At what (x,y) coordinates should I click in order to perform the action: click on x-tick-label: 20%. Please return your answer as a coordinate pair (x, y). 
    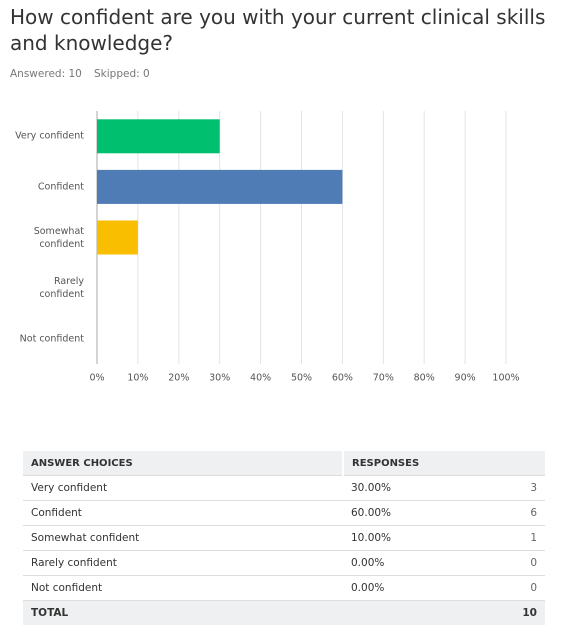
    Looking at the image, I should click on (178, 378).